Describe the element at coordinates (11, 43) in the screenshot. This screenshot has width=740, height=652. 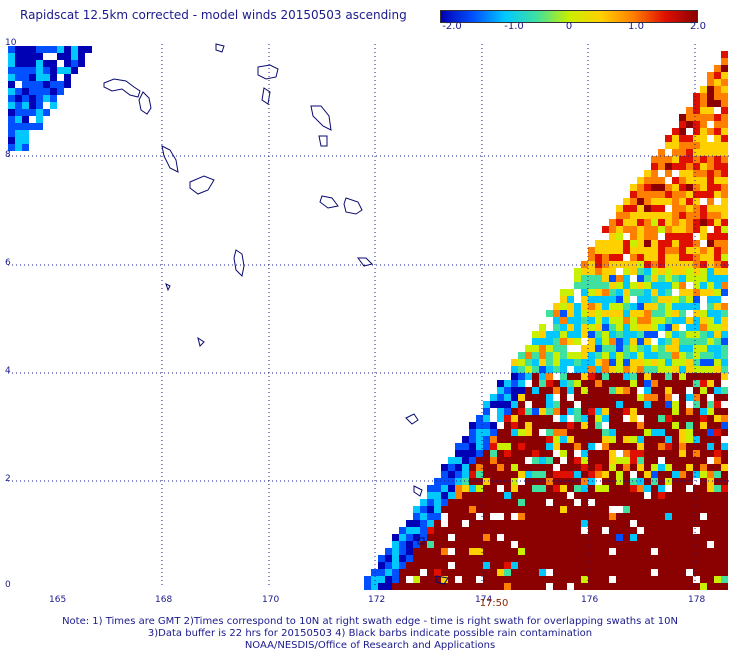
I see `lat-label-10: 10` at that location.